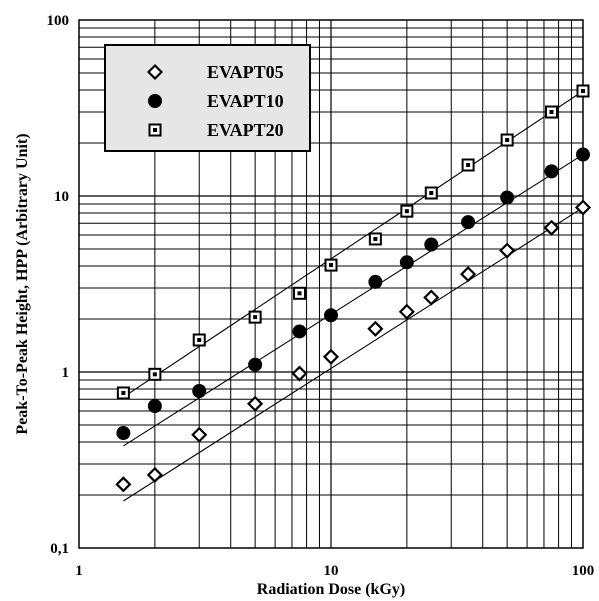 The height and width of the screenshot is (601, 599). Describe the element at coordinates (245, 72) in the screenshot. I see `legend-label: EVAPT05` at that location.